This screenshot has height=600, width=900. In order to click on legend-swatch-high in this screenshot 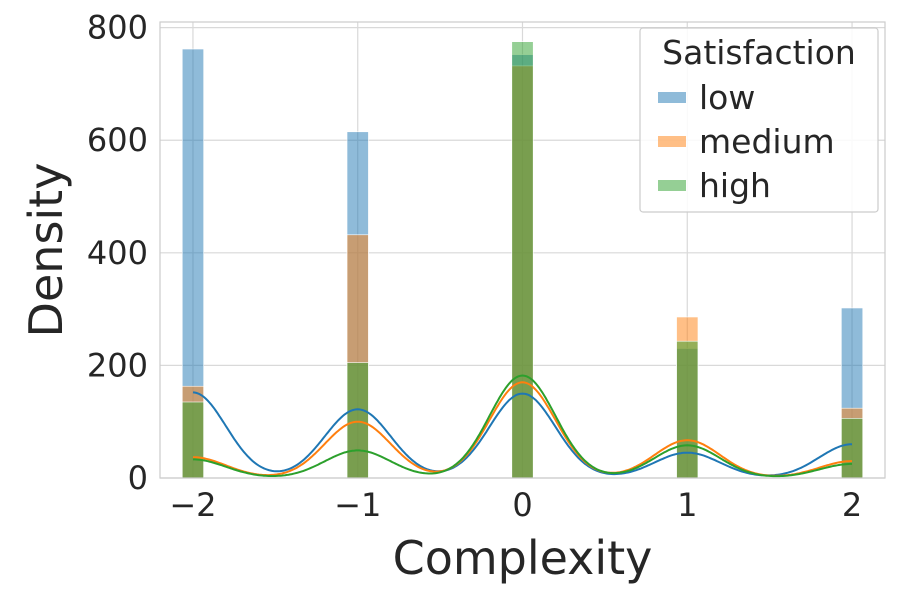, I will do `click(672, 185)`.